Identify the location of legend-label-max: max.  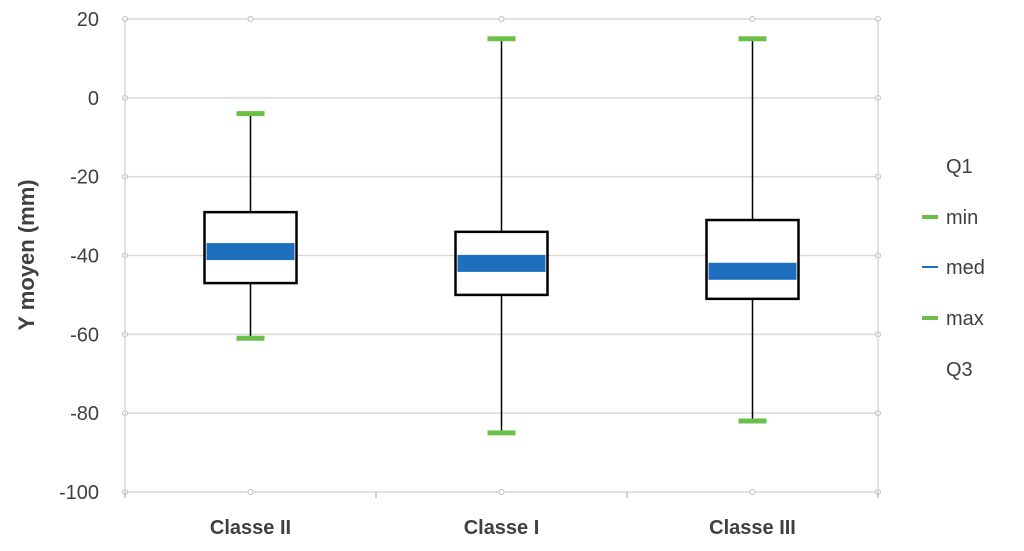
(965, 319).